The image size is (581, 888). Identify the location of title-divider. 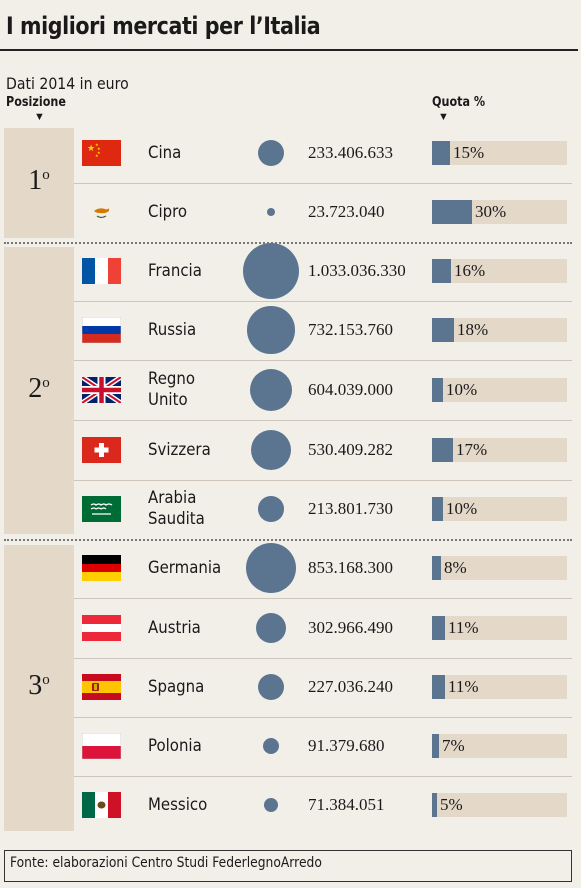
(289, 50).